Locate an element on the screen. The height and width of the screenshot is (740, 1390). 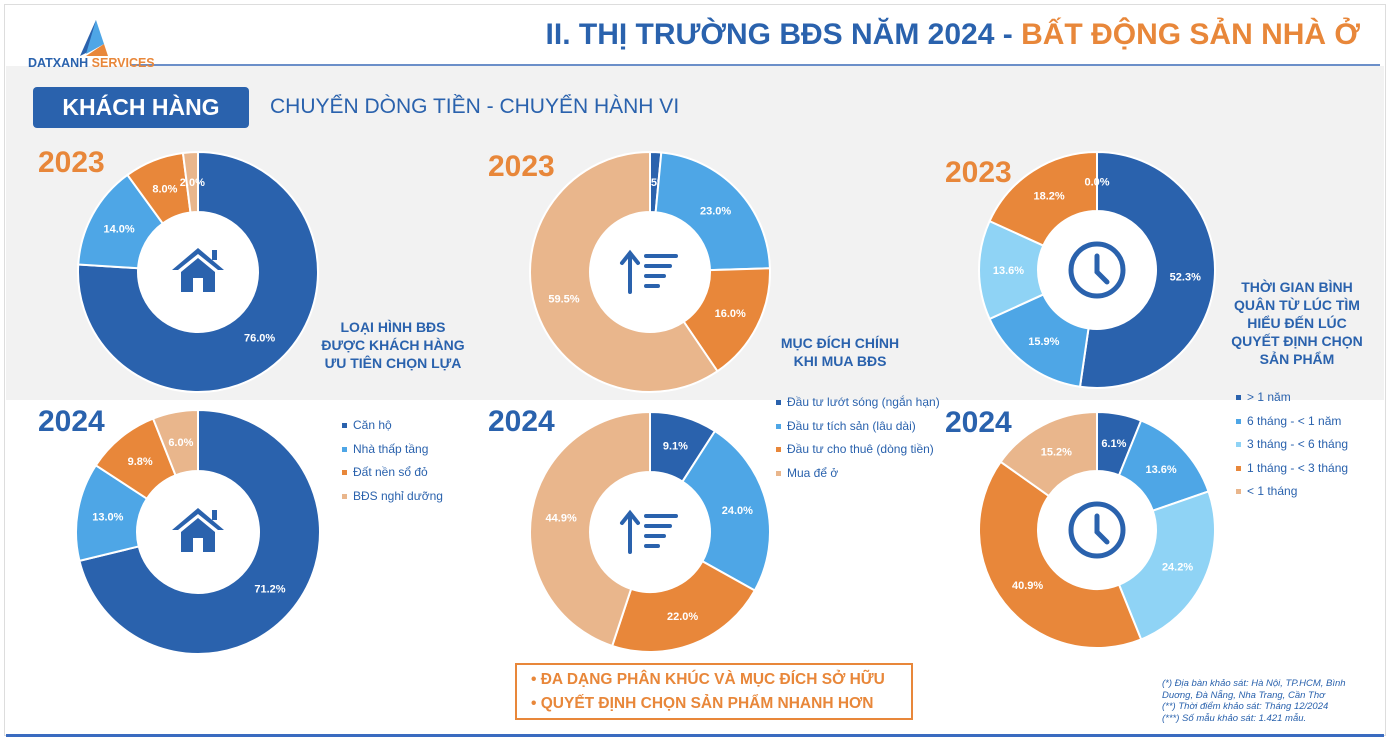
slice-label: 24.0% is located at coordinates (737, 511).